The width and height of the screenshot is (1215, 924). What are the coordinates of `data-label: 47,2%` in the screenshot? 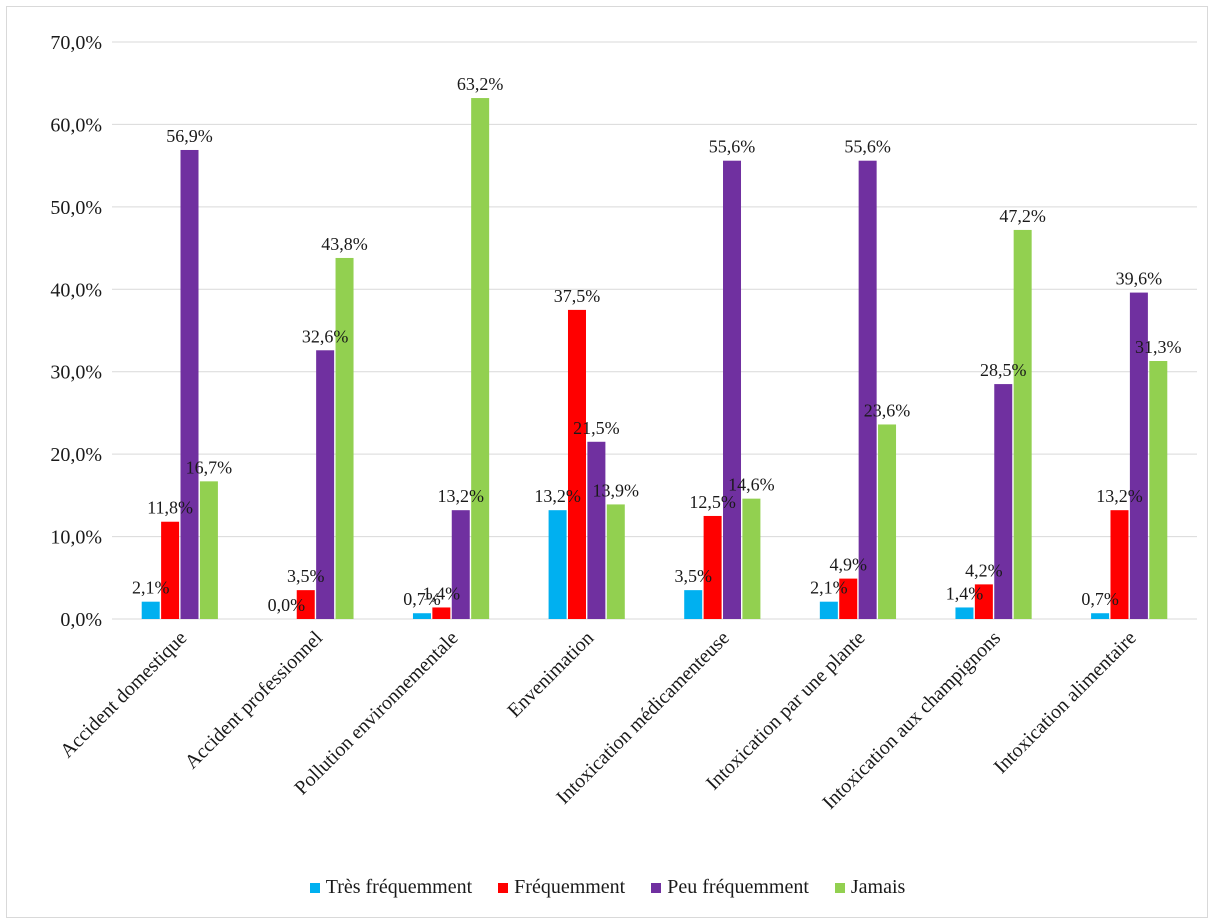 It's located at (1022, 216).